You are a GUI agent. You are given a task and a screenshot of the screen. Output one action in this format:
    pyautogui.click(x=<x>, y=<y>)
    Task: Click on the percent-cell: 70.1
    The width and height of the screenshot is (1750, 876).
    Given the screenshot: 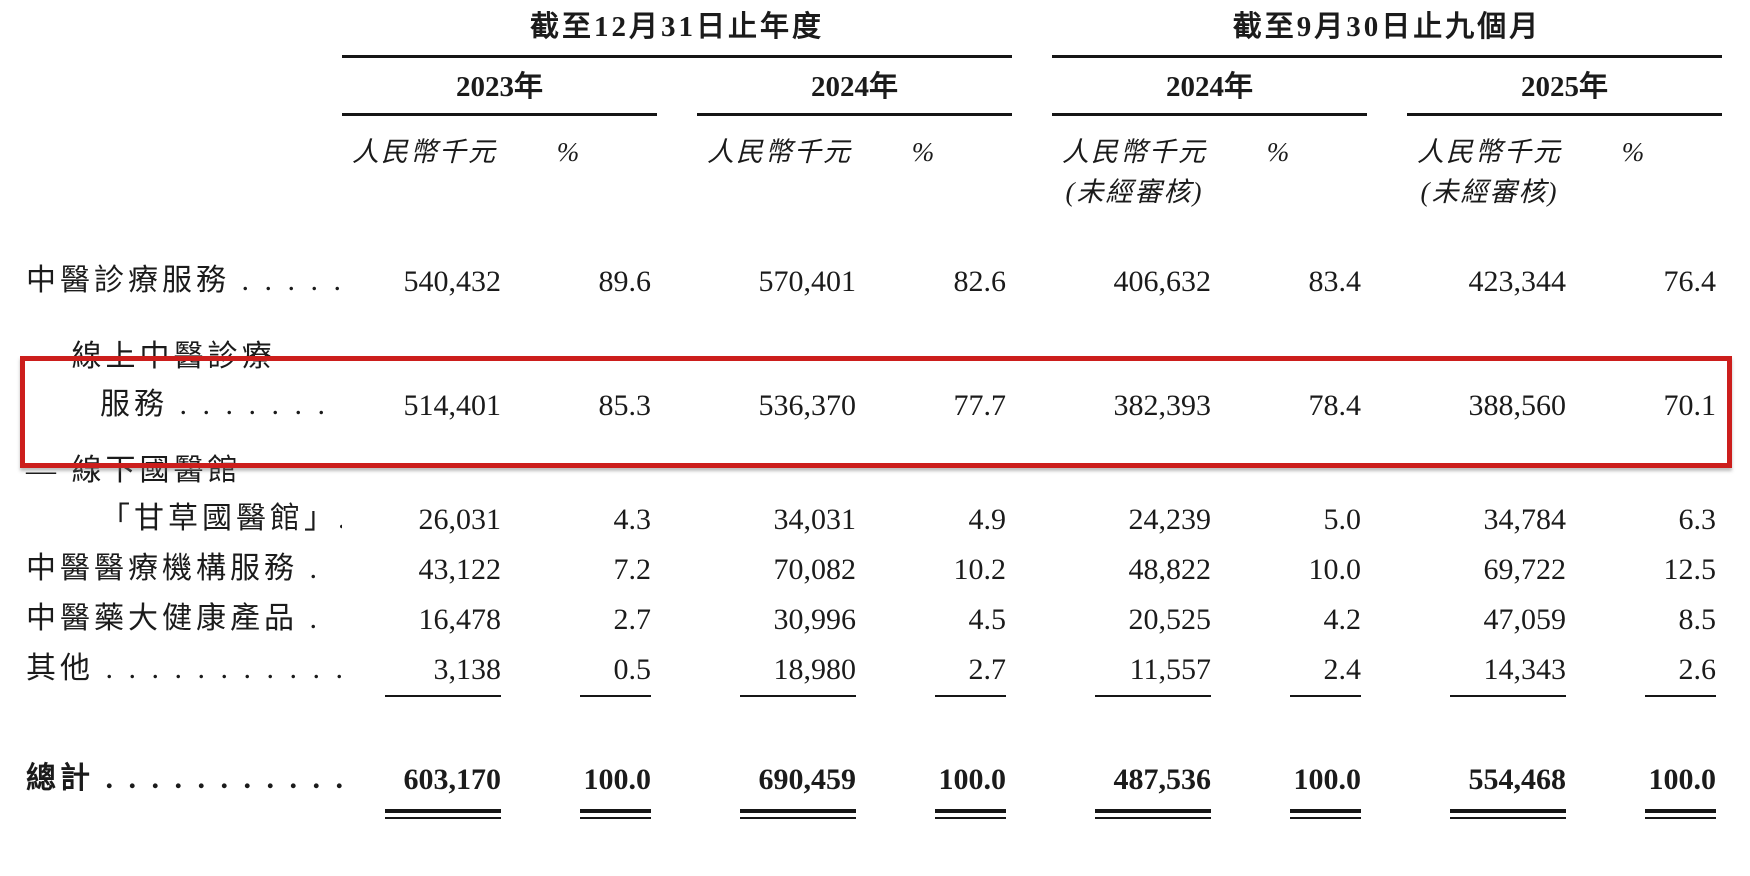 What is the action you would take?
    pyautogui.click(x=1690, y=405)
    